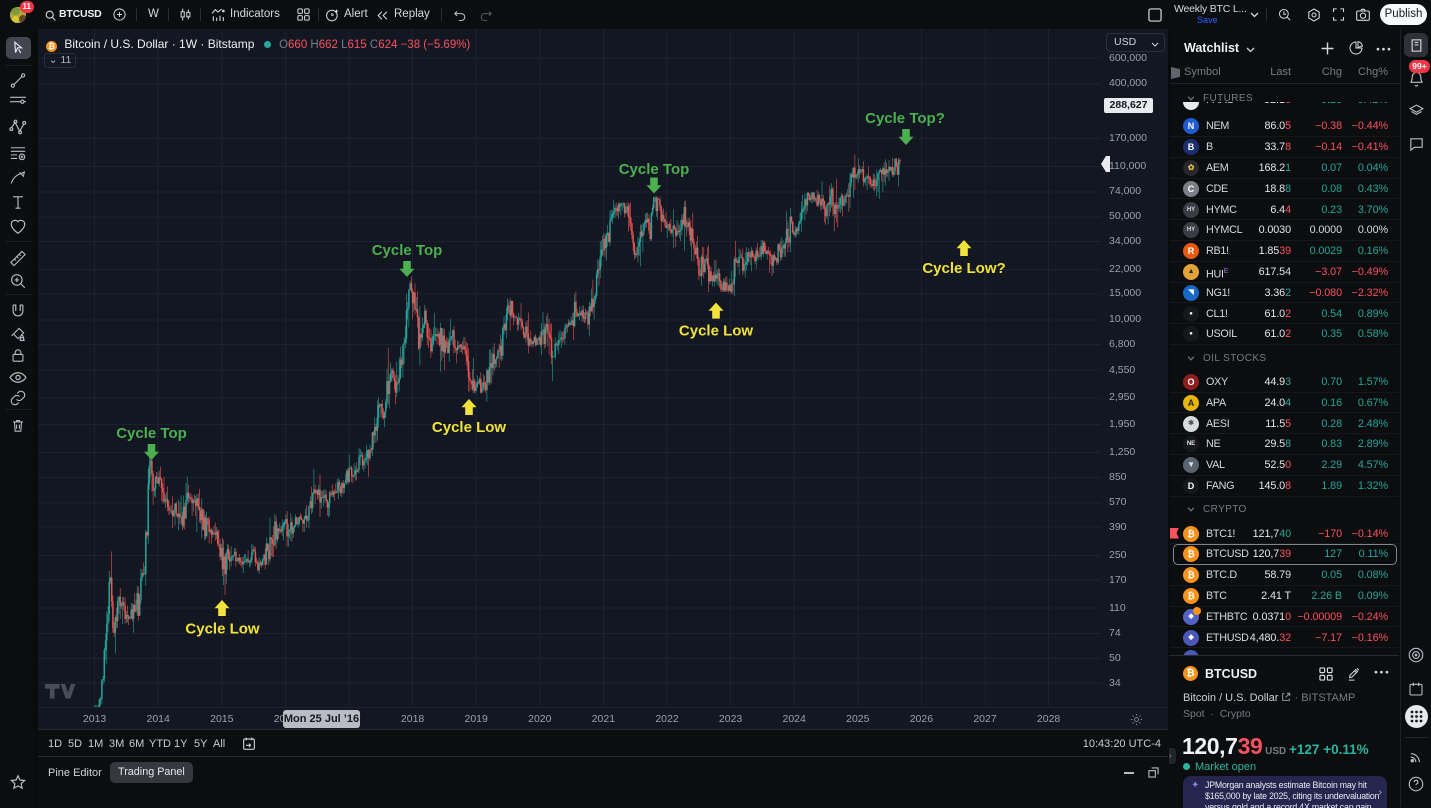 This screenshot has width=1431, height=808. What do you see at coordinates (963, 268) in the screenshot?
I see `svg-text: Cycle Low?` at bounding box center [963, 268].